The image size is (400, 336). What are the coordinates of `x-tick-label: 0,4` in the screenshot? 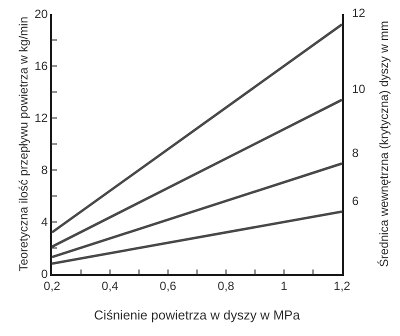 It's located at (110, 286).